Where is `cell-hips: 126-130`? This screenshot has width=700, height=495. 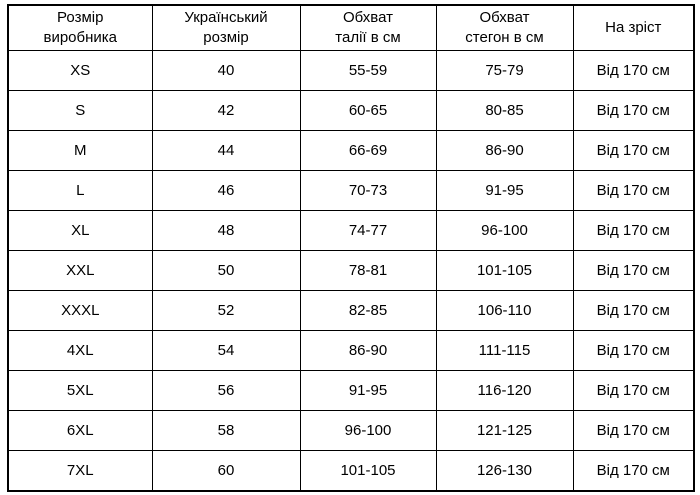
cell-hips: 126-130 is located at coordinates (504, 471).